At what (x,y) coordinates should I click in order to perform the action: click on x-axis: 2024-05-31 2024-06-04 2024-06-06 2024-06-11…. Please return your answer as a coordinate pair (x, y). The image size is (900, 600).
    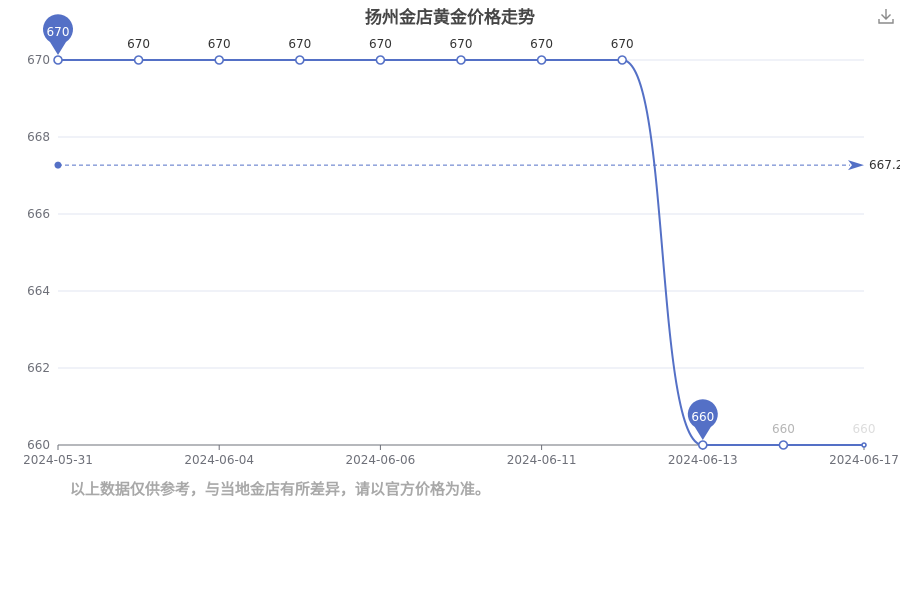
    Looking at the image, I should click on (461, 455).